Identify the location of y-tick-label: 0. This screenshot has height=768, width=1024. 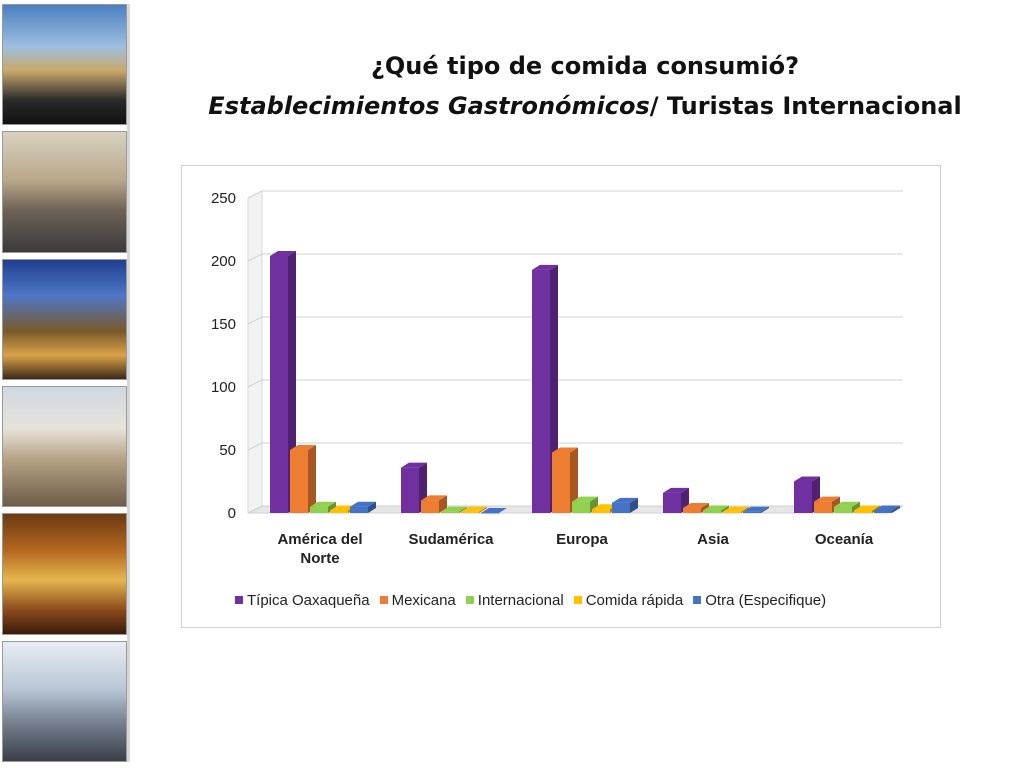
(232, 513).